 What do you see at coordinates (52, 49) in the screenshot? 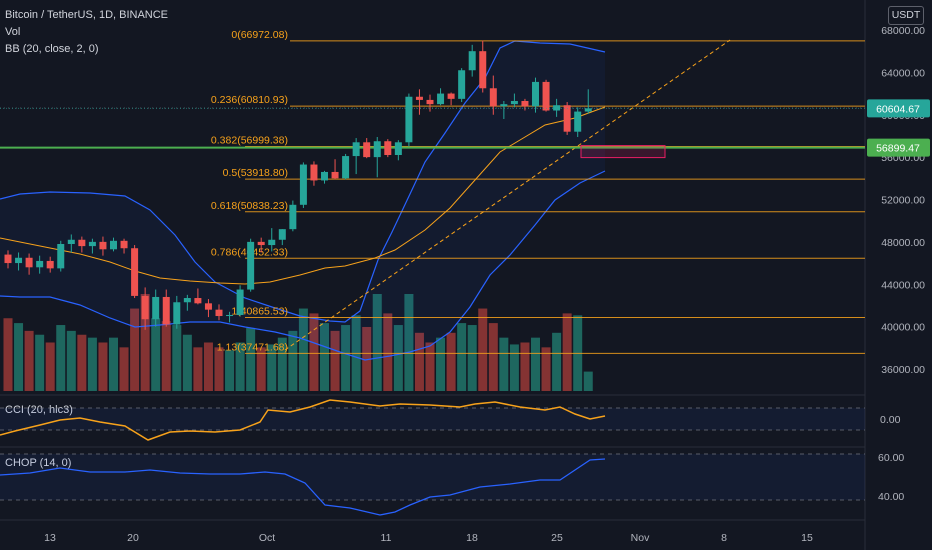
I see `bb-indicator-label: BB (20, close, 2, 0)` at bounding box center [52, 49].